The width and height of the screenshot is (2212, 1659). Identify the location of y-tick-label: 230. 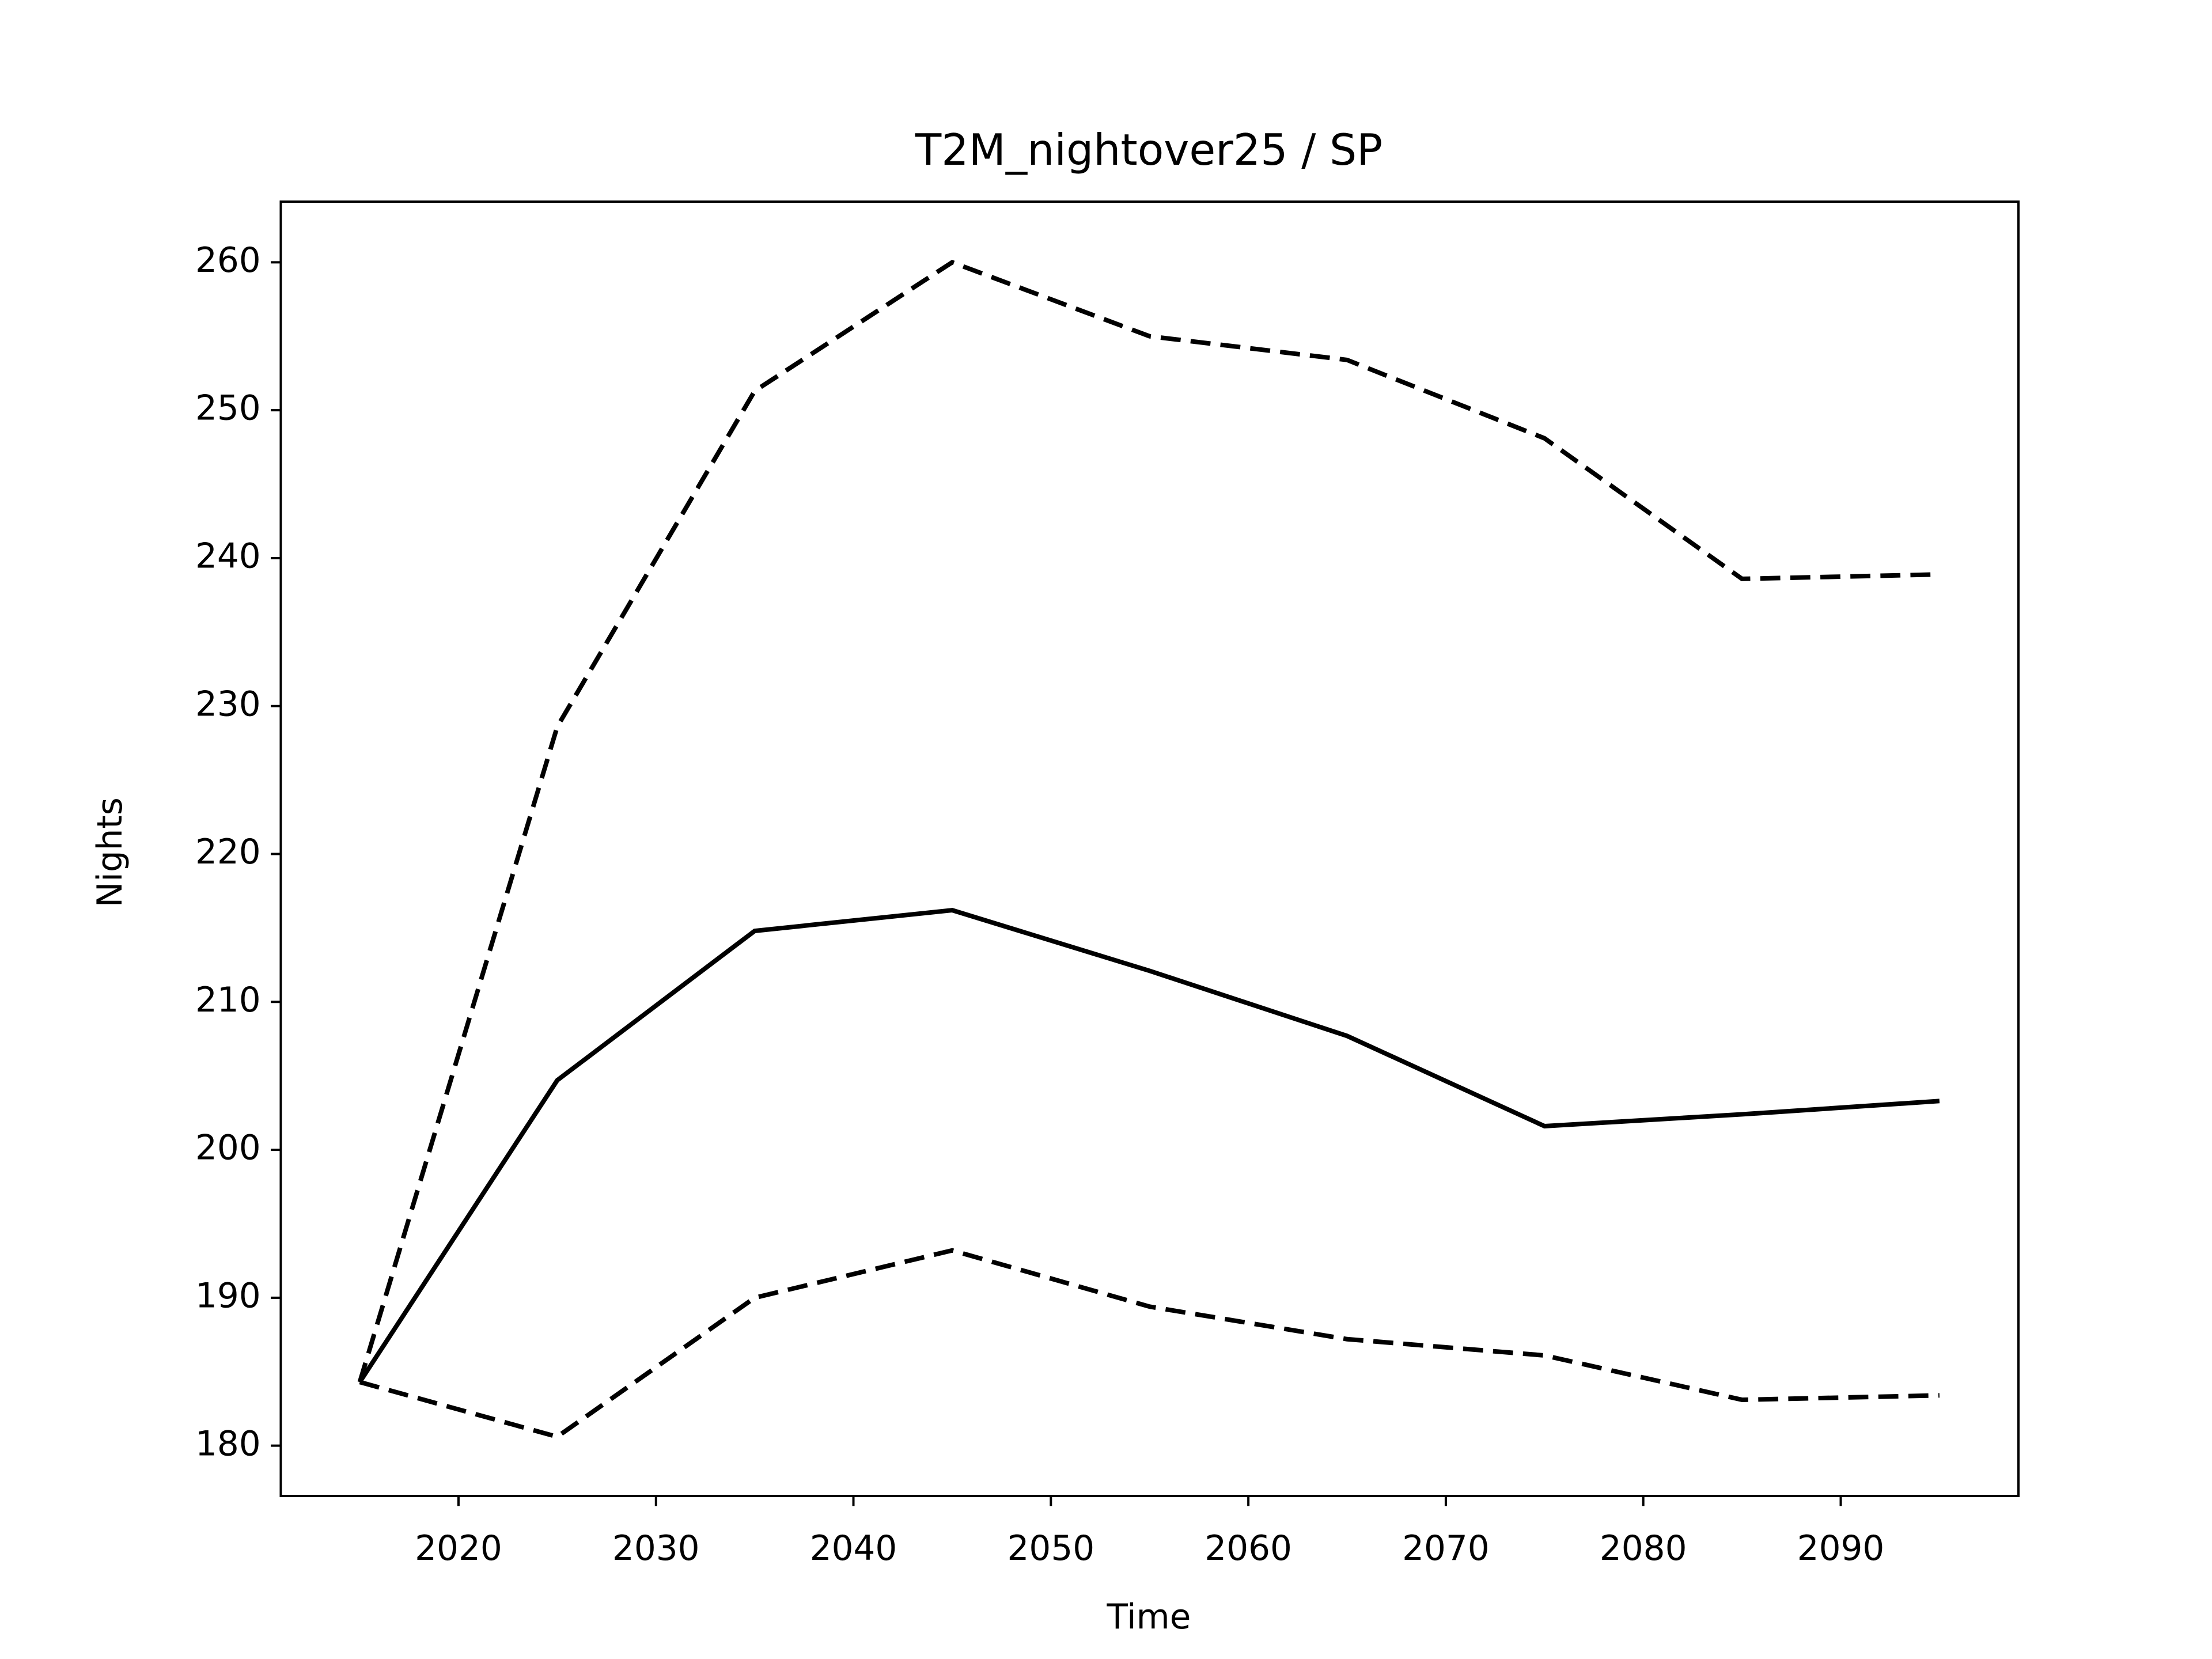
(228, 704).